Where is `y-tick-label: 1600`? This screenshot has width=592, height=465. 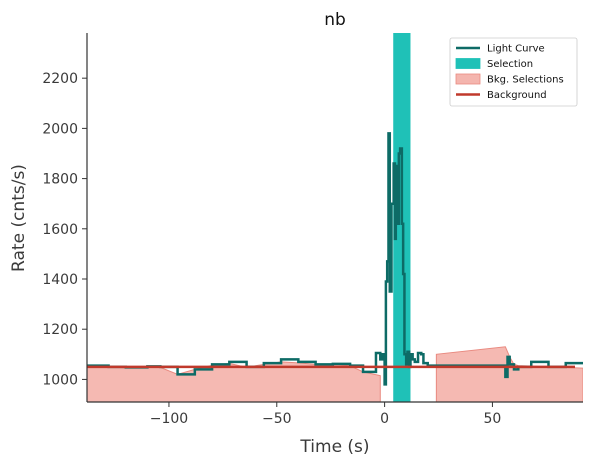 y-tick-label: 1600 is located at coordinates (60, 230).